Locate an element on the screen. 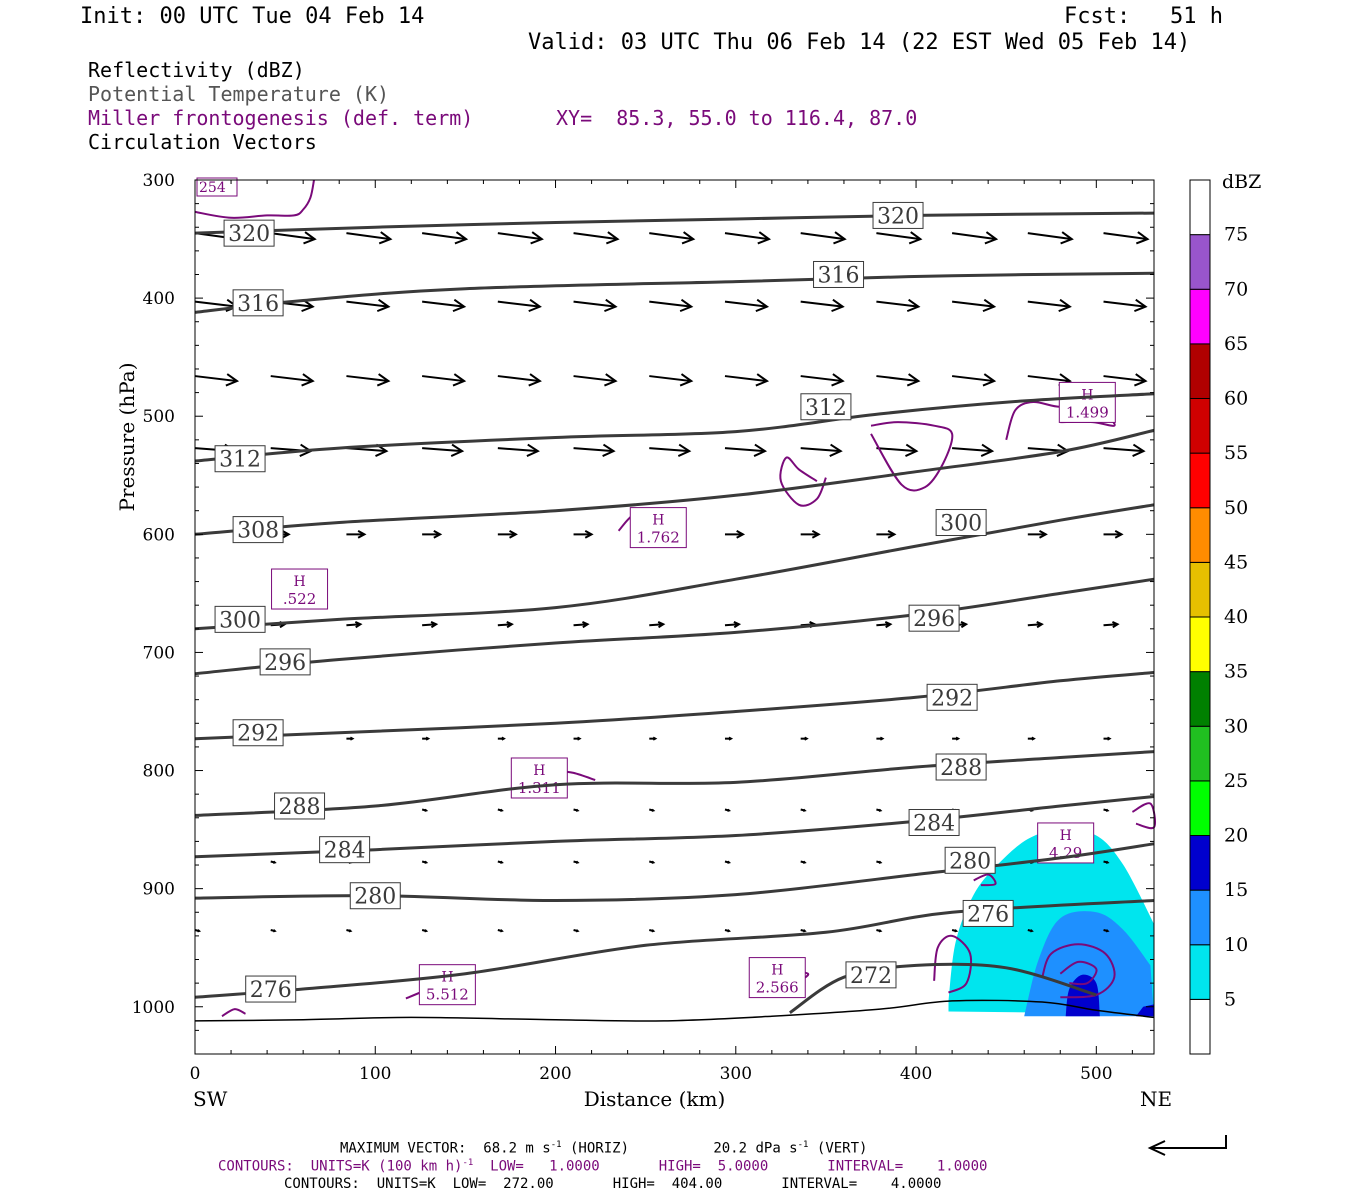 The width and height of the screenshot is (1350, 1200). frontogenesis-max-label: H2.566 is located at coordinates (777, 978).